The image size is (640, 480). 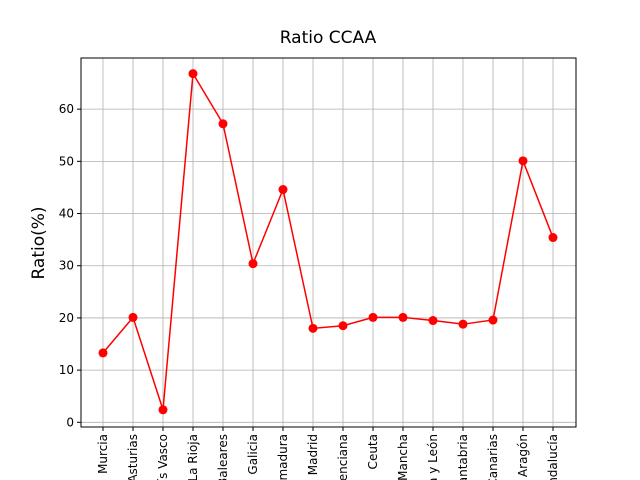 What do you see at coordinates (463, 457) in the screenshot?
I see `x-tick-label: Cantabria` at bounding box center [463, 457].